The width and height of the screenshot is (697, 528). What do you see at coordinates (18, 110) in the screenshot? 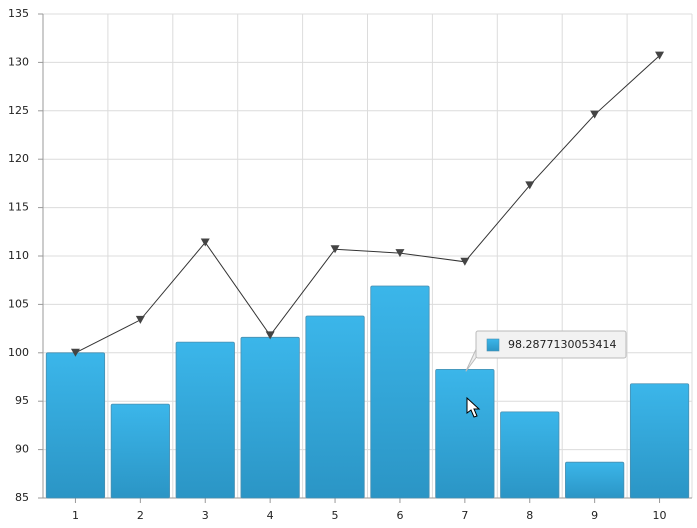
I see `y-tick-label: 125` at bounding box center [18, 110].